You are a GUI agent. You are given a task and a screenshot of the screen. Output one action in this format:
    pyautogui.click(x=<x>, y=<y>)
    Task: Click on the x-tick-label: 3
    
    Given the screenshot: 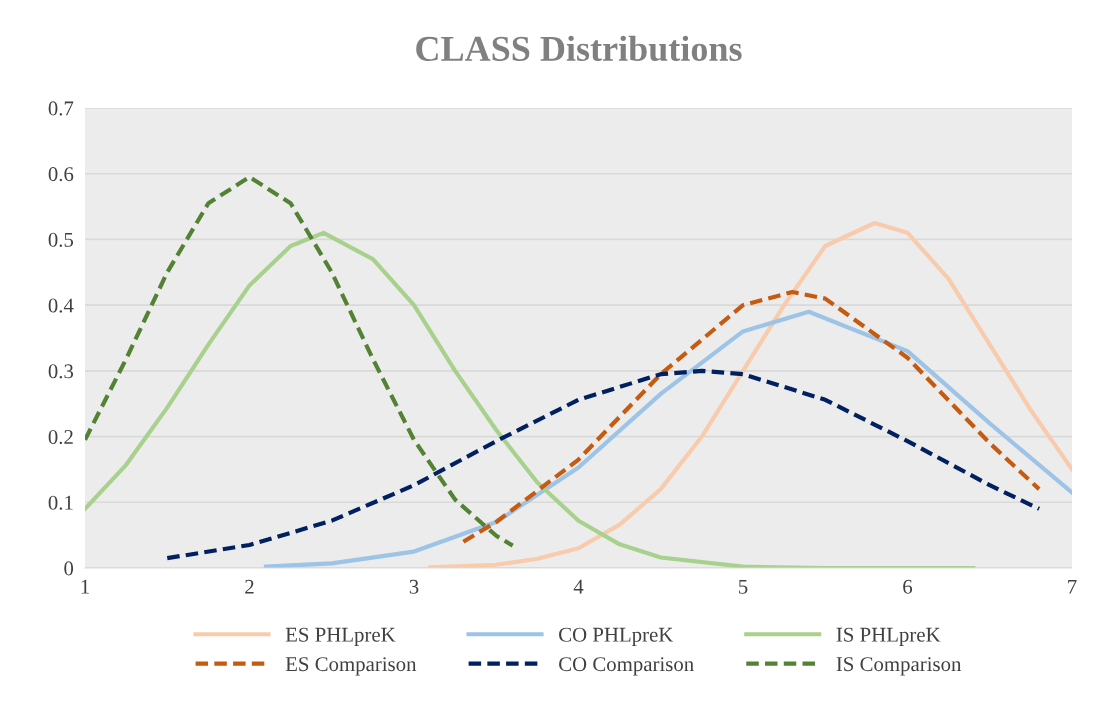 What is the action you would take?
    pyautogui.click(x=414, y=586)
    